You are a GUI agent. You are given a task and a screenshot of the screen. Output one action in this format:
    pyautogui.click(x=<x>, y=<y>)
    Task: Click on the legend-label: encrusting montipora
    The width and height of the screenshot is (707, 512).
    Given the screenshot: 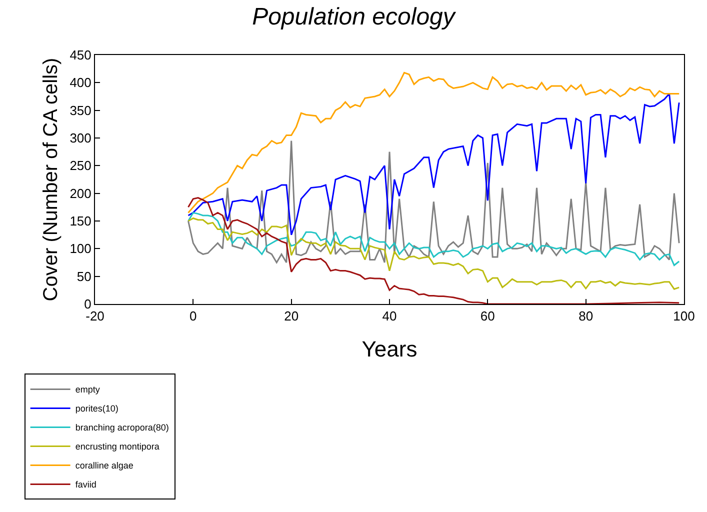 What is the action you would take?
    pyautogui.click(x=117, y=447)
    